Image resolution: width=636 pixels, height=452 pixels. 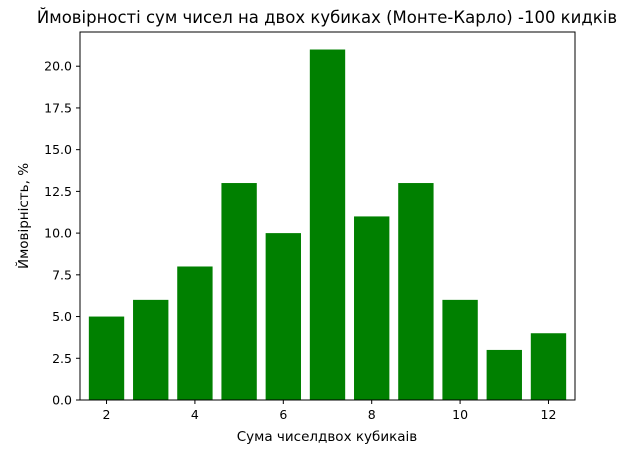 What do you see at coordinates (460, 414) in the screenshot?
I see `x-tick-label: 10` at bounding box center [460, 414].